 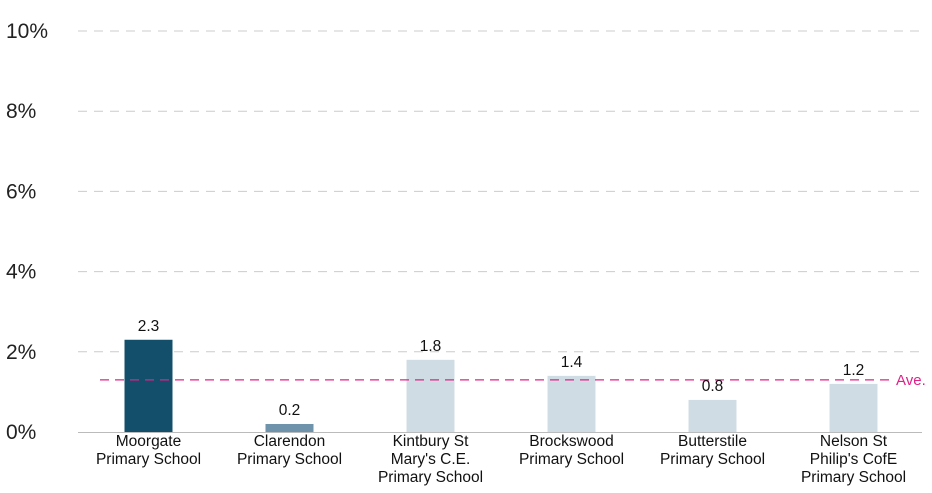 What do you see at coordinates (431, 346) in the screenshot?
I see `data-label: 1.8` at bounding box center [431, 346].